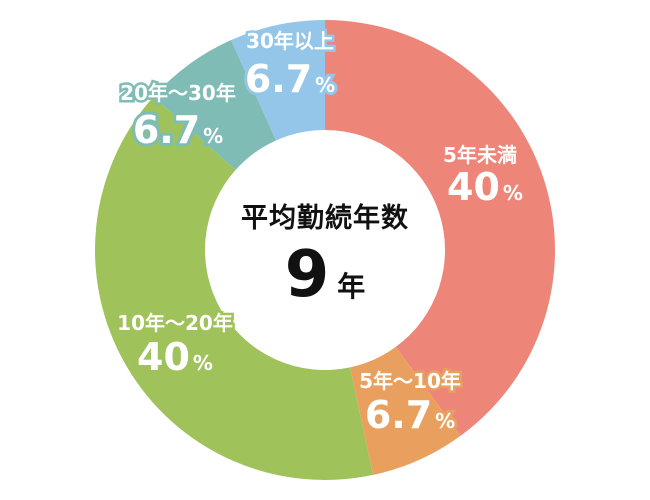  I want to click on slice-label-0: 5年未満, so click(480, 155).